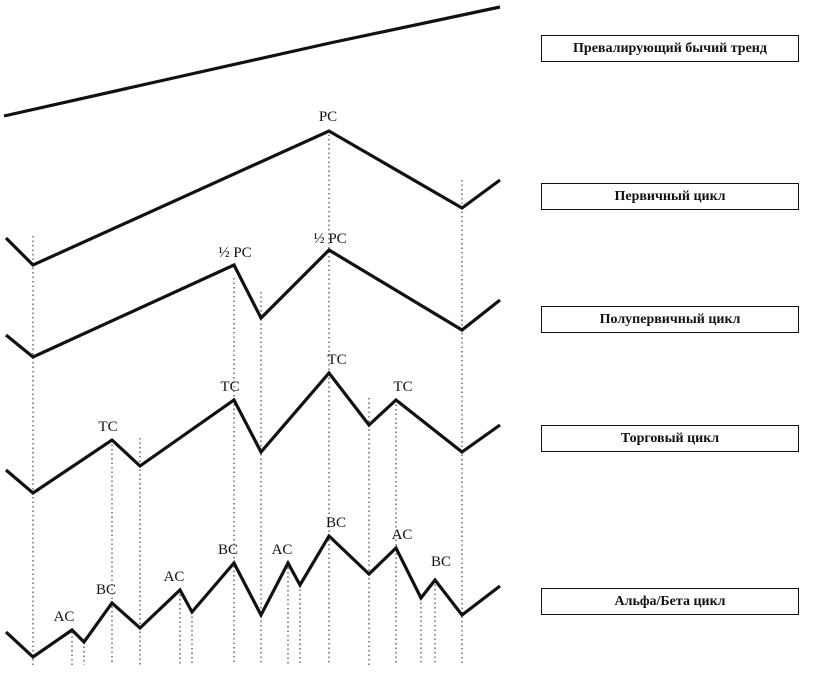 The image size is (816, 680). I want to click on bull-trend-line, so click(252, 61).